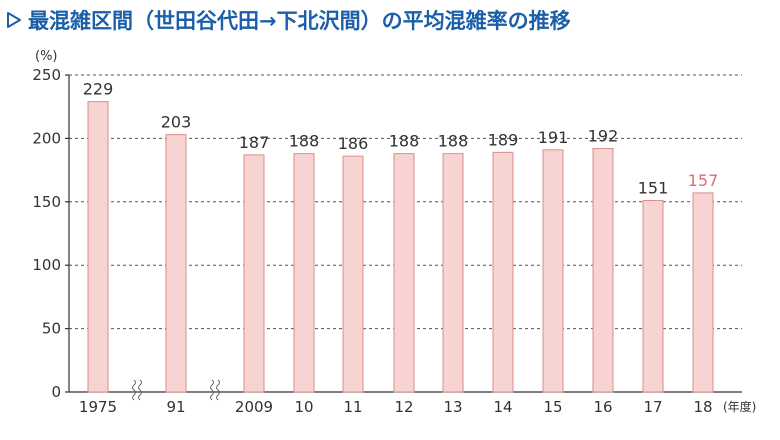 The width and height of the screenshot is (780, 440). I want to click on data-label-91: 203, so click(176, 122).